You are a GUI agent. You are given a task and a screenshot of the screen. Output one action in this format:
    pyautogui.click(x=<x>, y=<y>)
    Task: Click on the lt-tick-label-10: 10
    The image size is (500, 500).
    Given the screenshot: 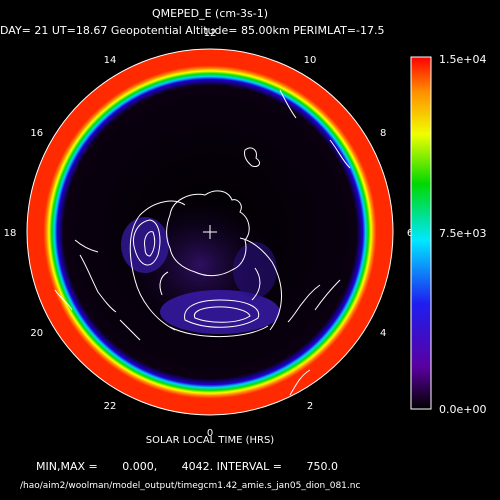 What is the action you would take?
    pyautogui.click(x=310, y=60)
    